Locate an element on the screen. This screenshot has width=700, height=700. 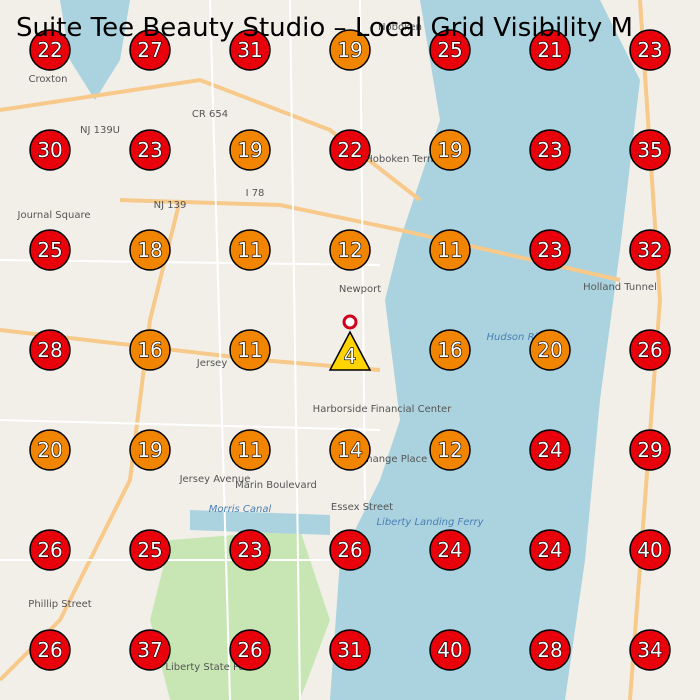
grid-value: 32 is located at coordinates (649, 250).